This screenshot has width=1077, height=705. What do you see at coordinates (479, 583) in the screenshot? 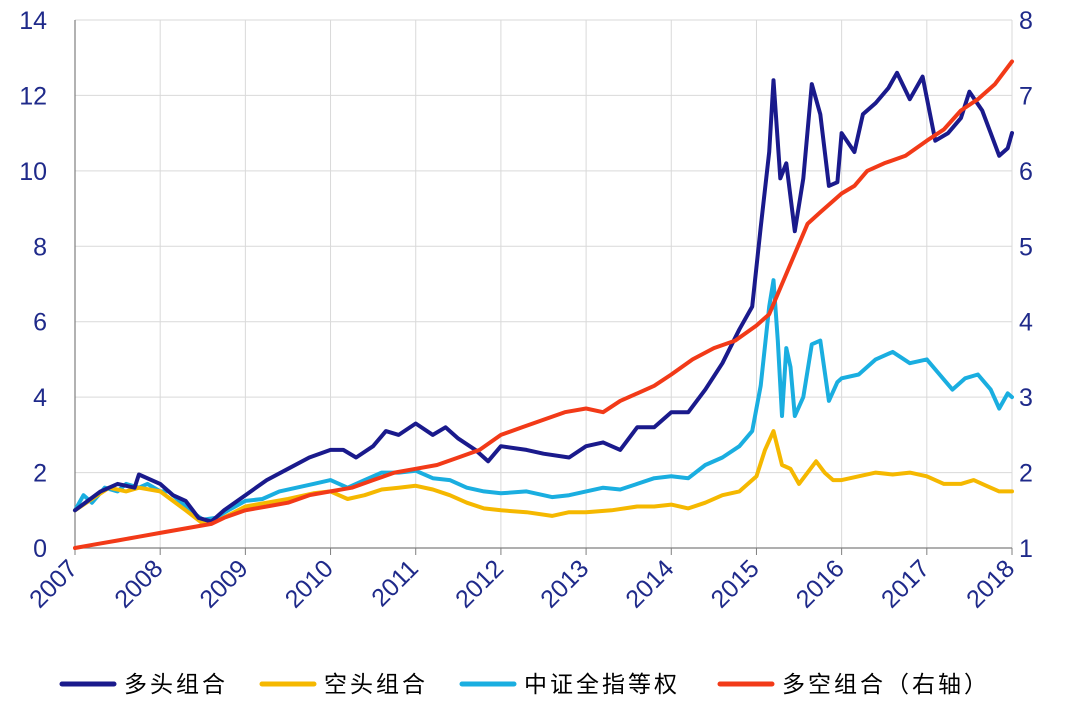
I see `x-tick-label: 2012` at bounding box center [479, 583].